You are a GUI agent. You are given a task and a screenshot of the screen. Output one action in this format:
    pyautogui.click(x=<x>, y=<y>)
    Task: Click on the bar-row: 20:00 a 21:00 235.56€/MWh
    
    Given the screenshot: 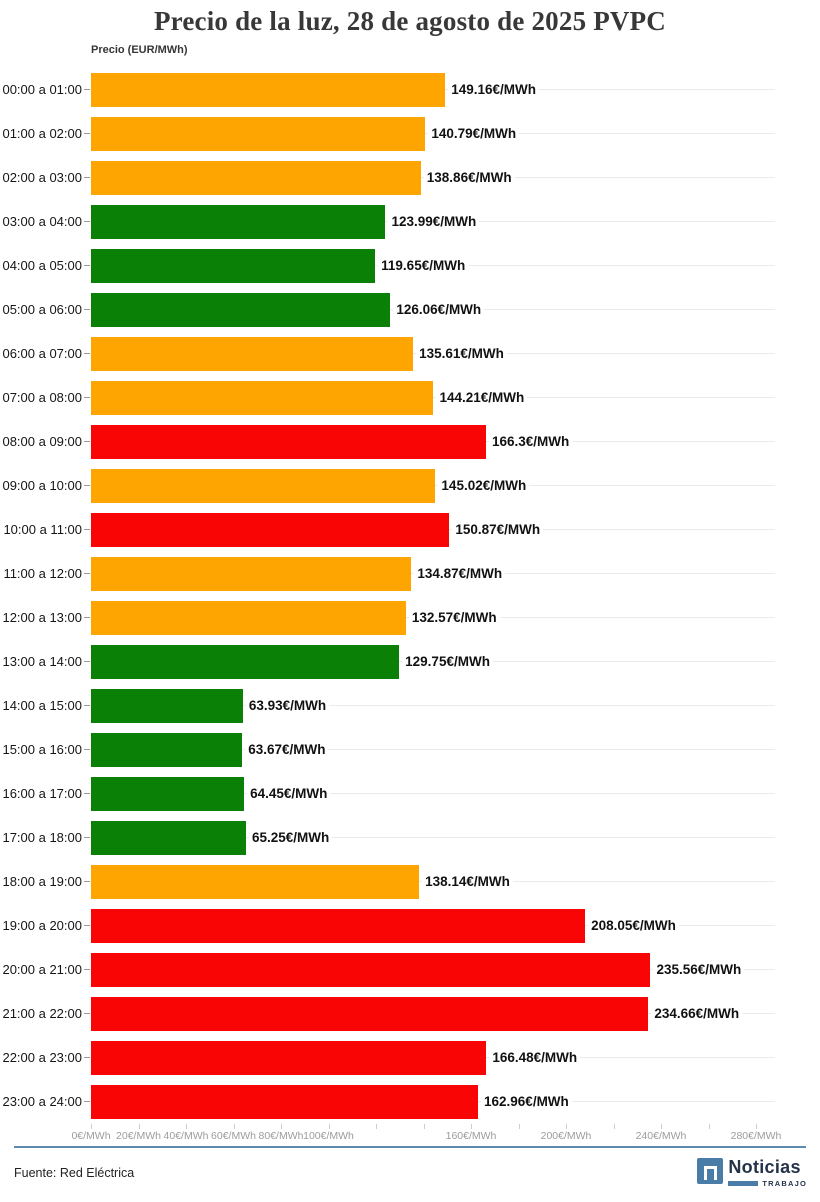 What is the action you would take?
    pyautogui.click(x=410, y=970)
    